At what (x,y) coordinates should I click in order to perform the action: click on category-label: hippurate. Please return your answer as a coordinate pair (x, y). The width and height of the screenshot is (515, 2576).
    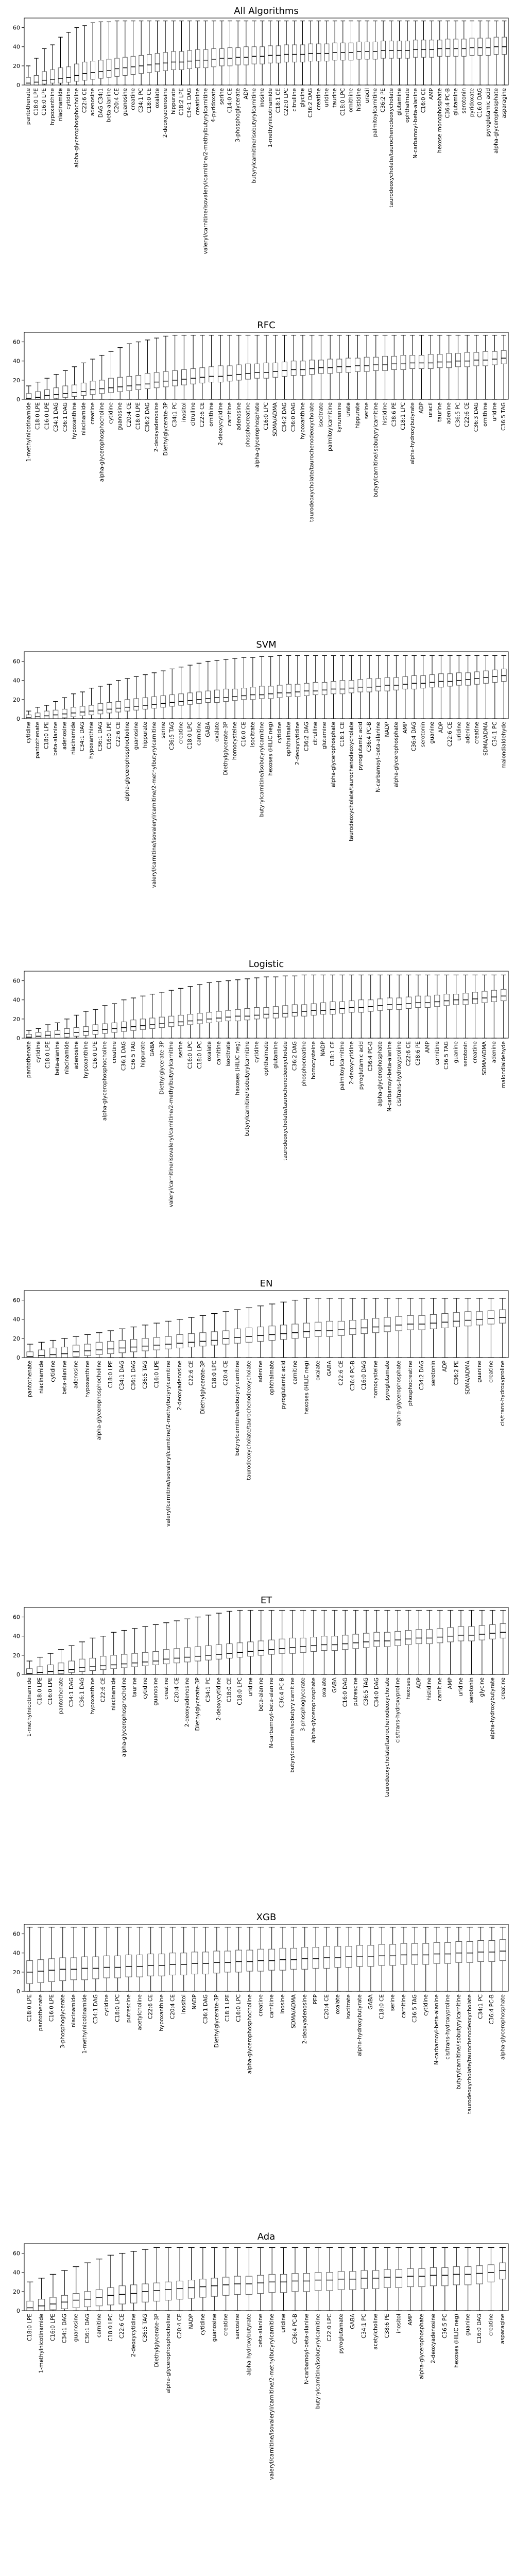
    Looking at the image, I should click on (145, 735).